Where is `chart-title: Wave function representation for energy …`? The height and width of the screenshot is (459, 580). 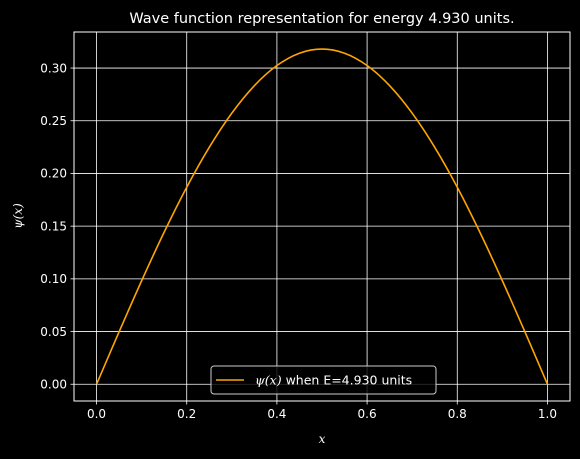
chart-title: Wave function representation for energy … is located at coordinates (321, 19).